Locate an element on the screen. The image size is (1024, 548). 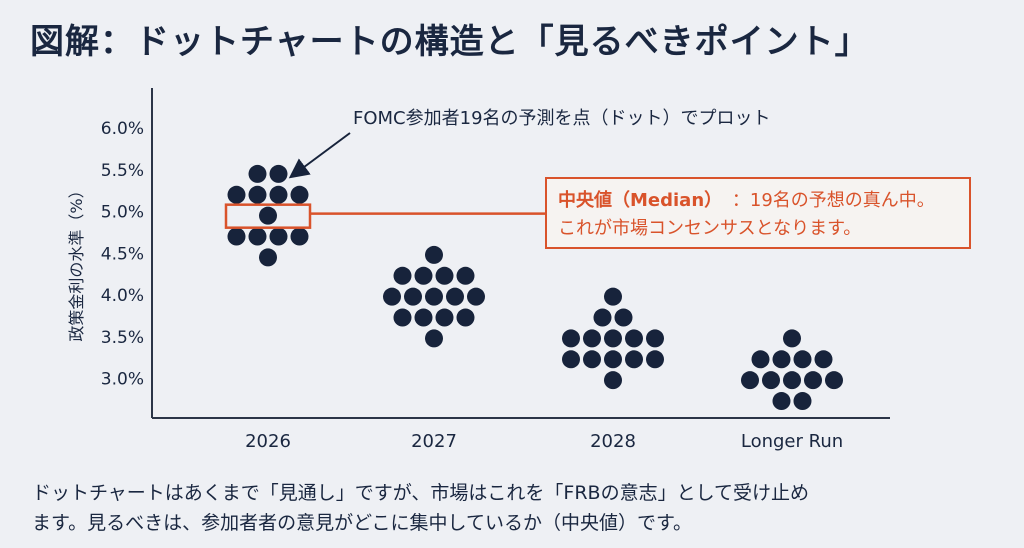
y-tick-labels: 6.0% 5.5% 5.0% 4.5% 4.0% 3.5% 3.0% is located at coordinates (122, 254).